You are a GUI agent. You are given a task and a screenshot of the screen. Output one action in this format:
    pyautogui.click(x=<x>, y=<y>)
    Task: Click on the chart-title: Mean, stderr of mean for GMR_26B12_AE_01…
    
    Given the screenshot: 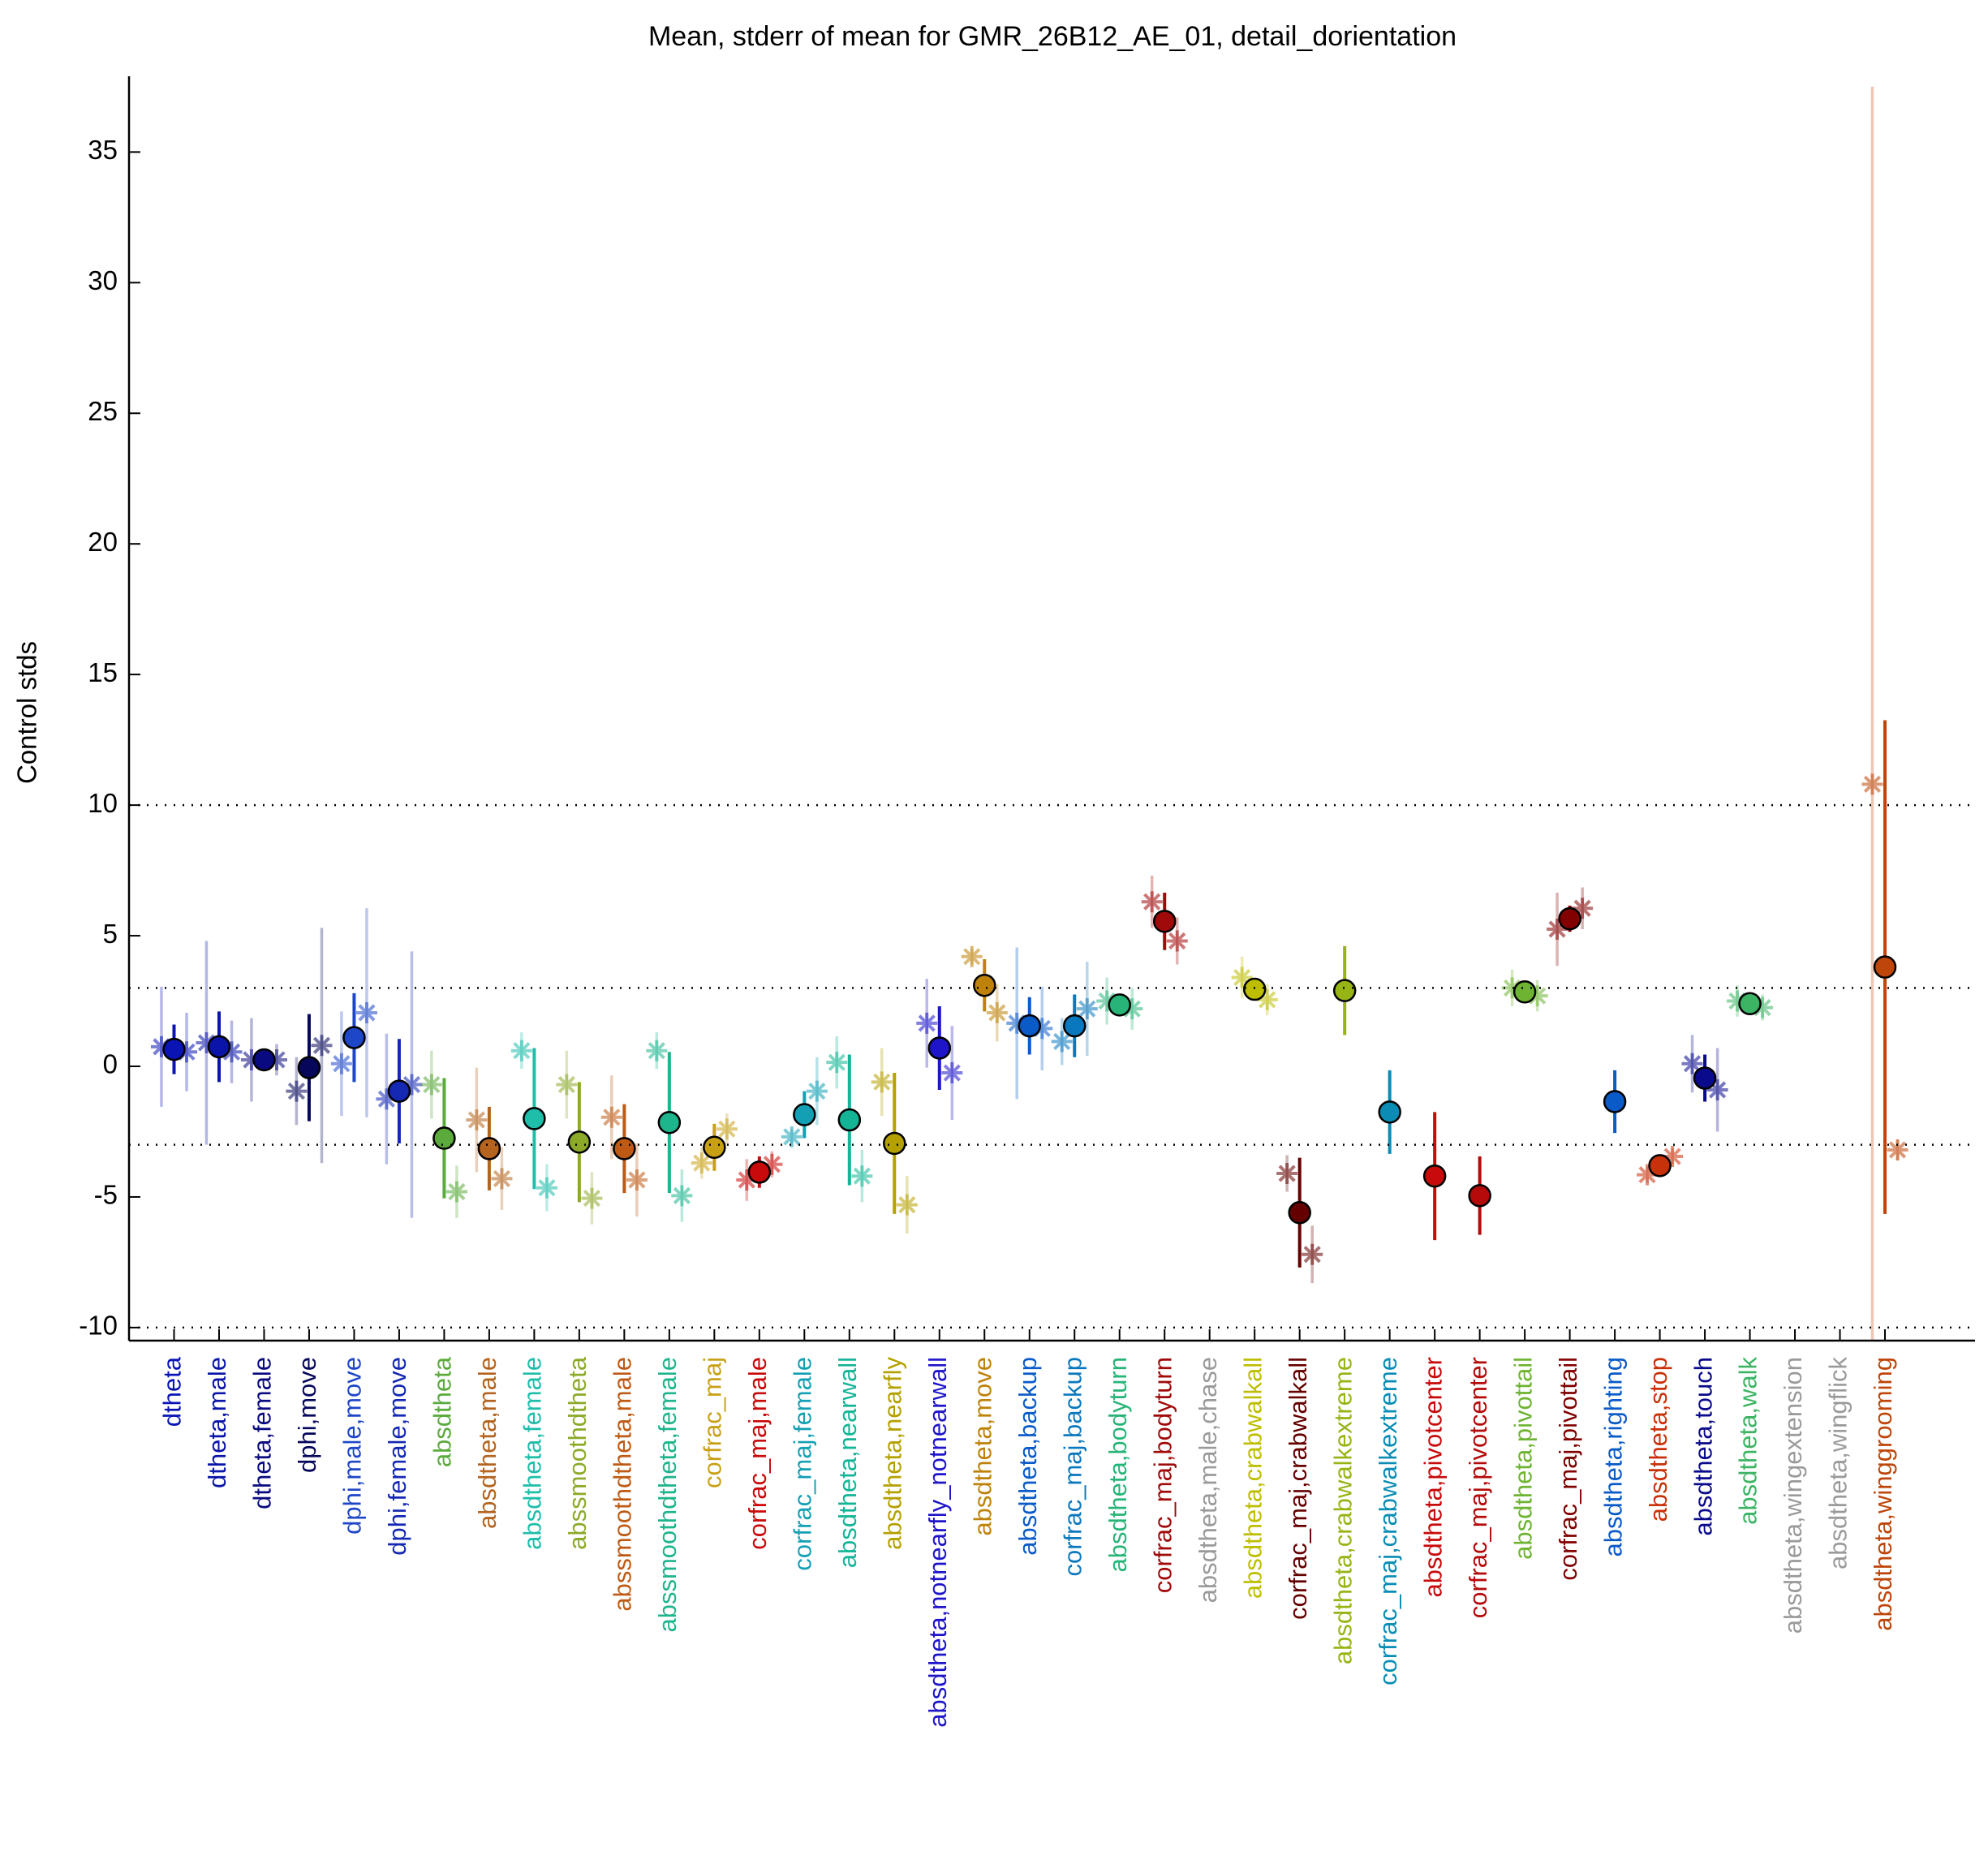 What is the action you would take?
    pyautogui.click(x=1052, y=36)
    